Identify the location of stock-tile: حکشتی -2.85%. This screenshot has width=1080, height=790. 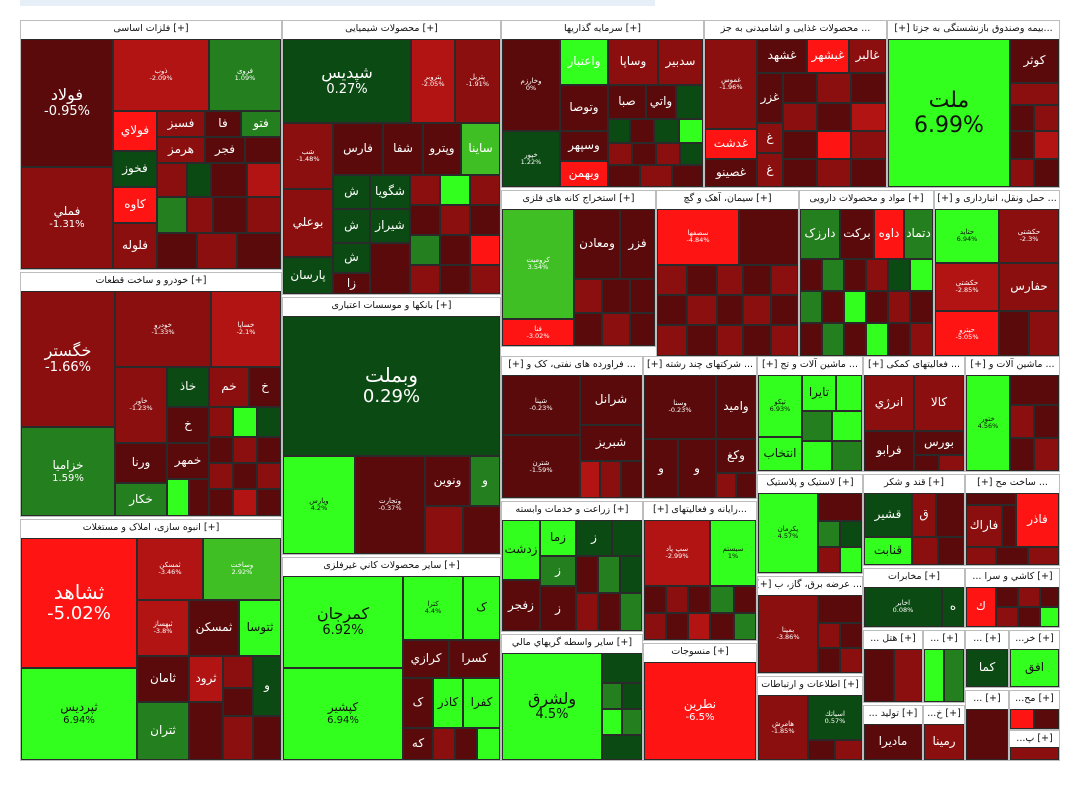
(967, 287).